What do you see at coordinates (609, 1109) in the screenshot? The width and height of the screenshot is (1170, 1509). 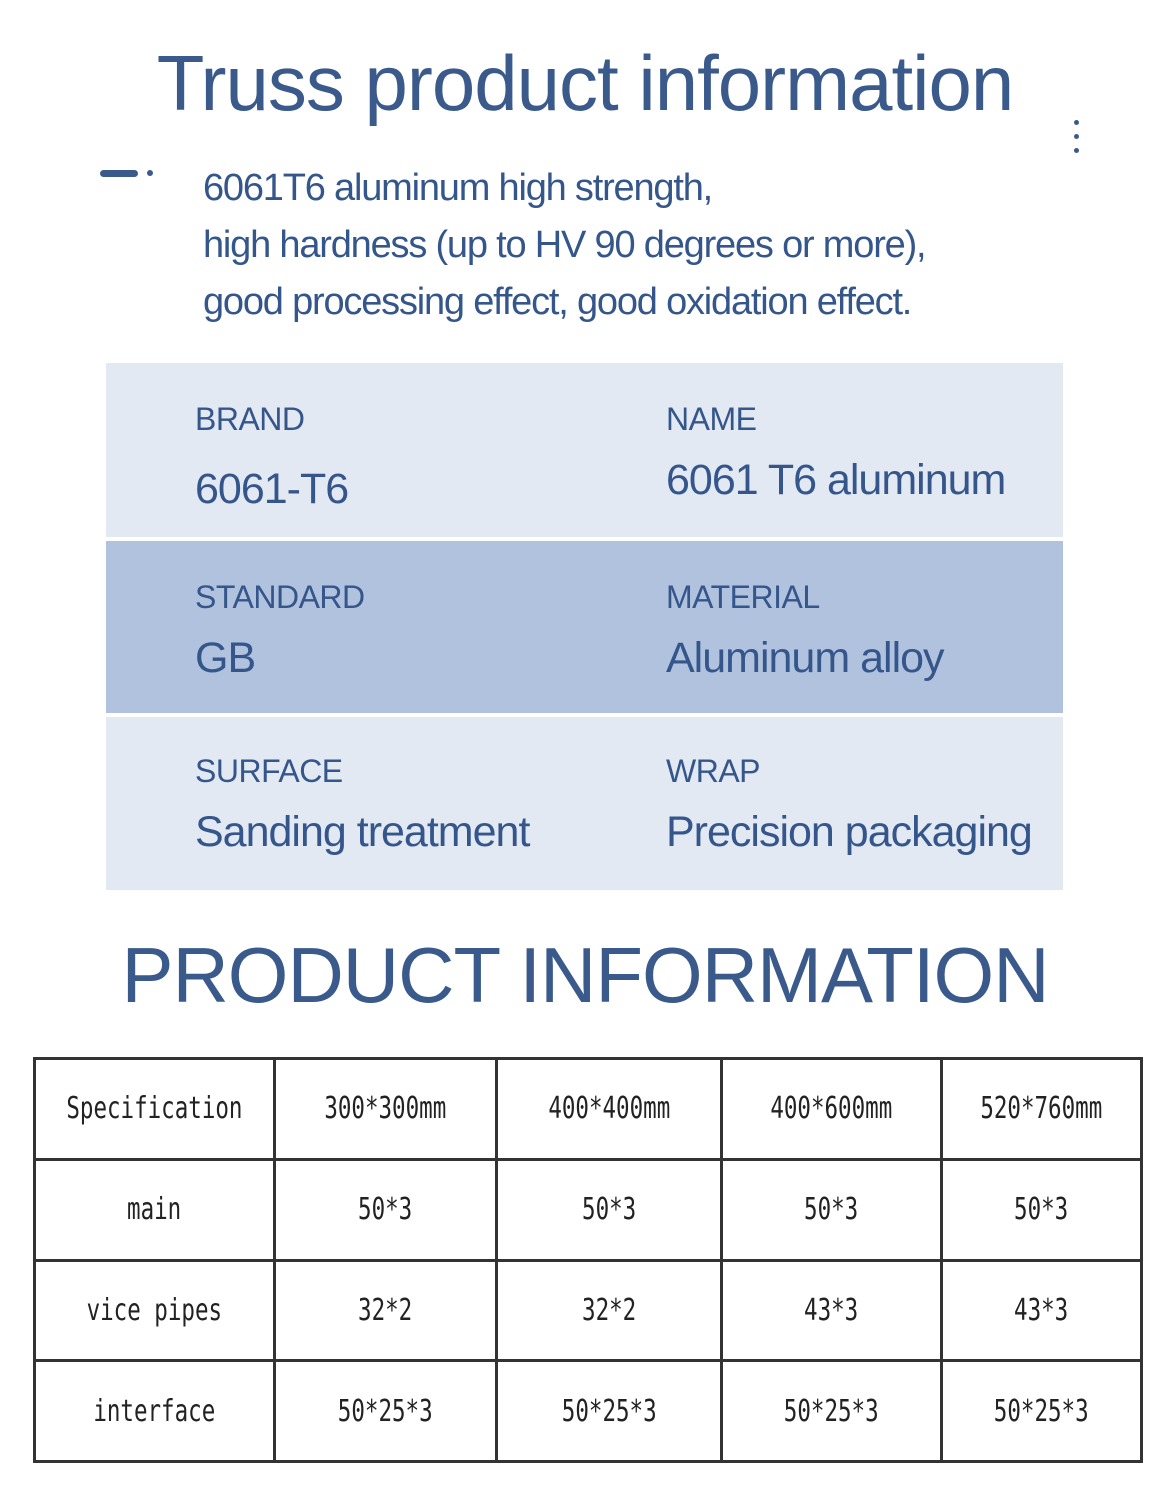 I see `table-cell: 400*400mm` at bounding box center [609, 1109].